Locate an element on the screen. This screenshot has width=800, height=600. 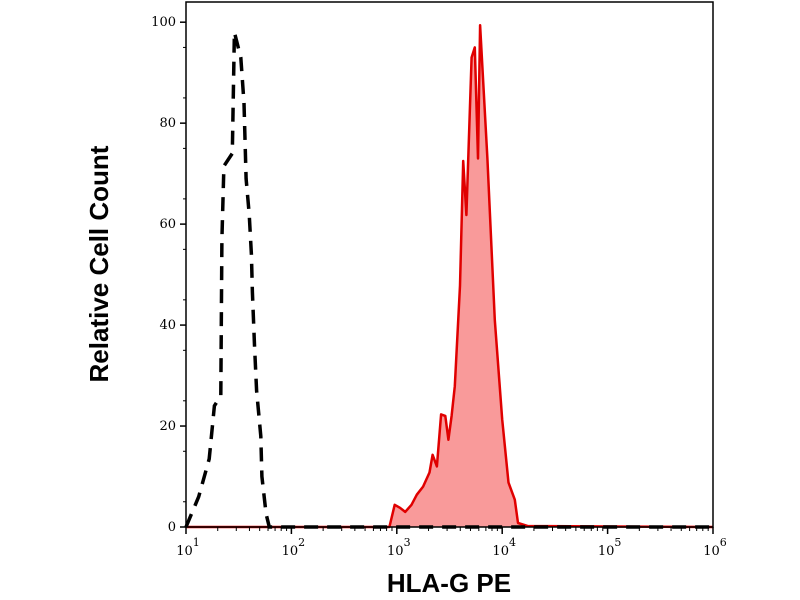
y-tick-label: 0 is located at coordinates (172, 527).